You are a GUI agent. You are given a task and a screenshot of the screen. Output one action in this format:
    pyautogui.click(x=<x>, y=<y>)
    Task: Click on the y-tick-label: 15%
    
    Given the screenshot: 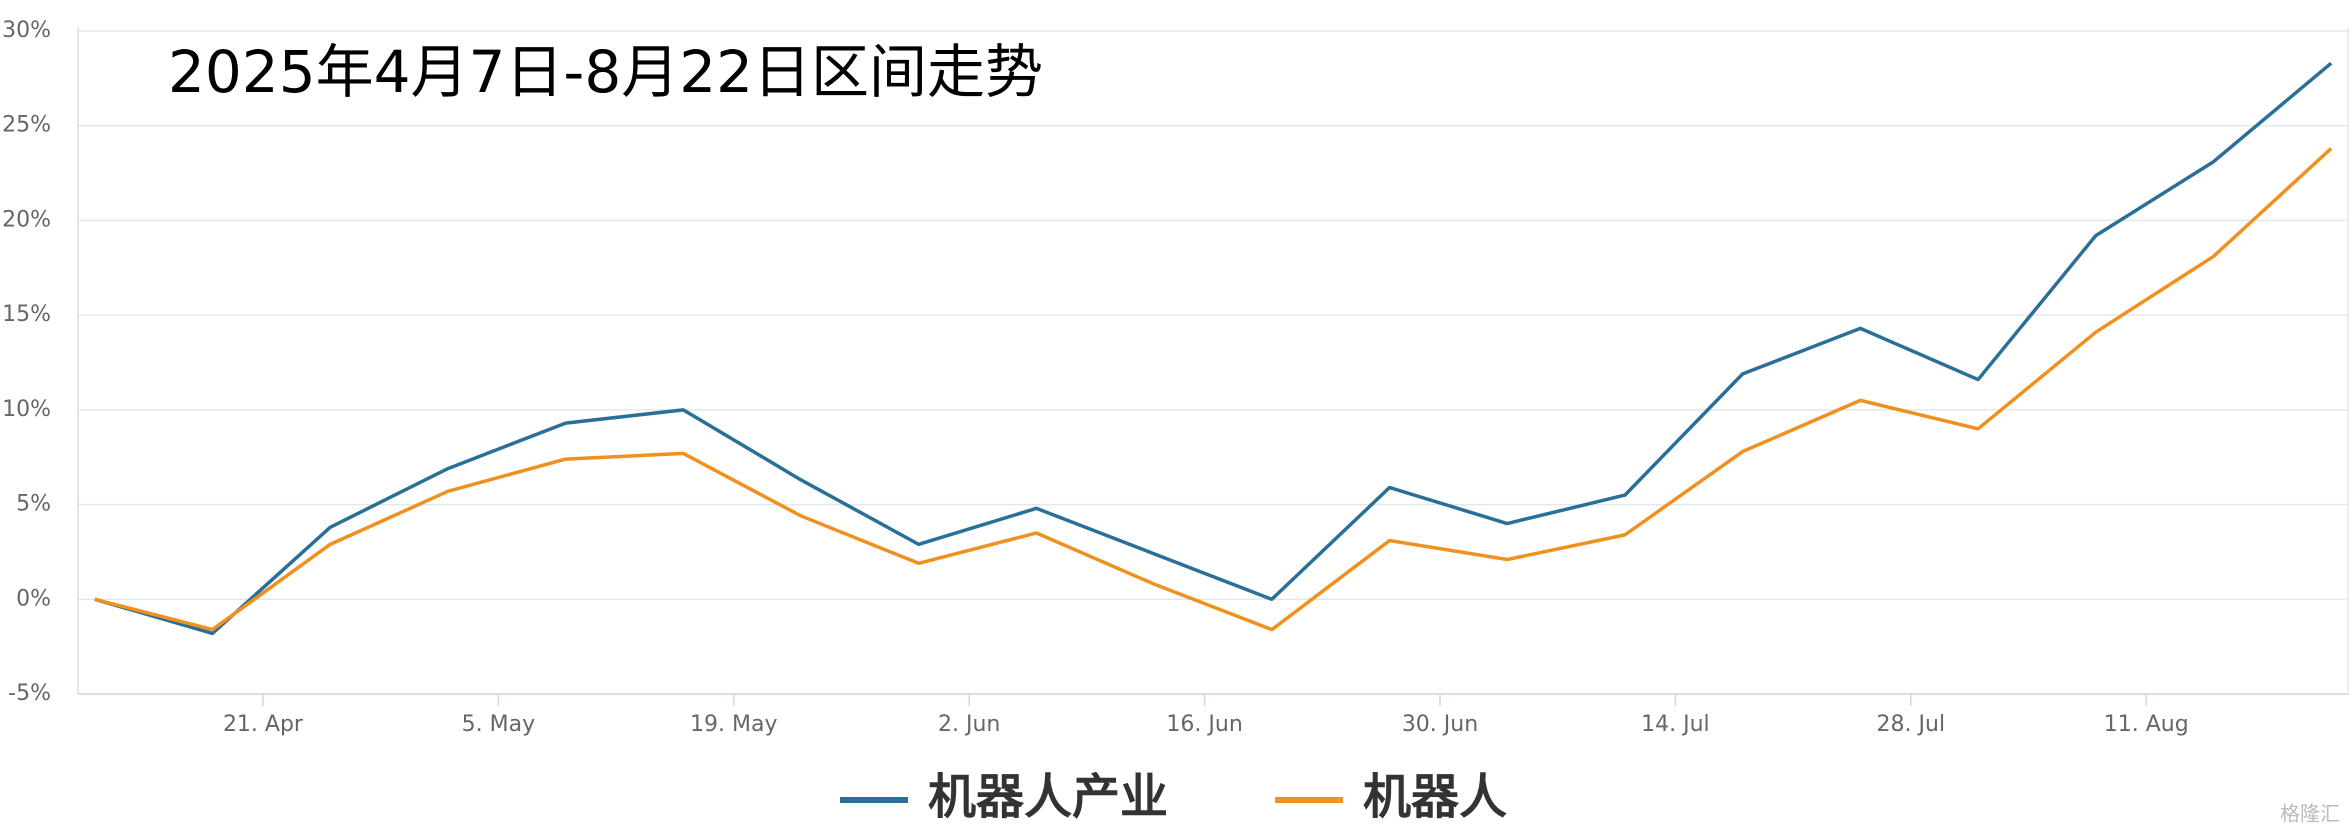 What is the action you would take?
    pyautogui.click(x=26, y=314)
    